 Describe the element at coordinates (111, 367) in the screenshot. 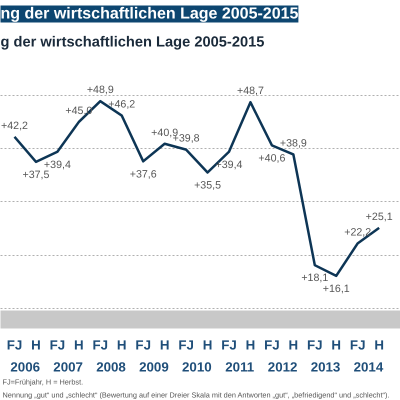

I see `text: 2008` at that location.